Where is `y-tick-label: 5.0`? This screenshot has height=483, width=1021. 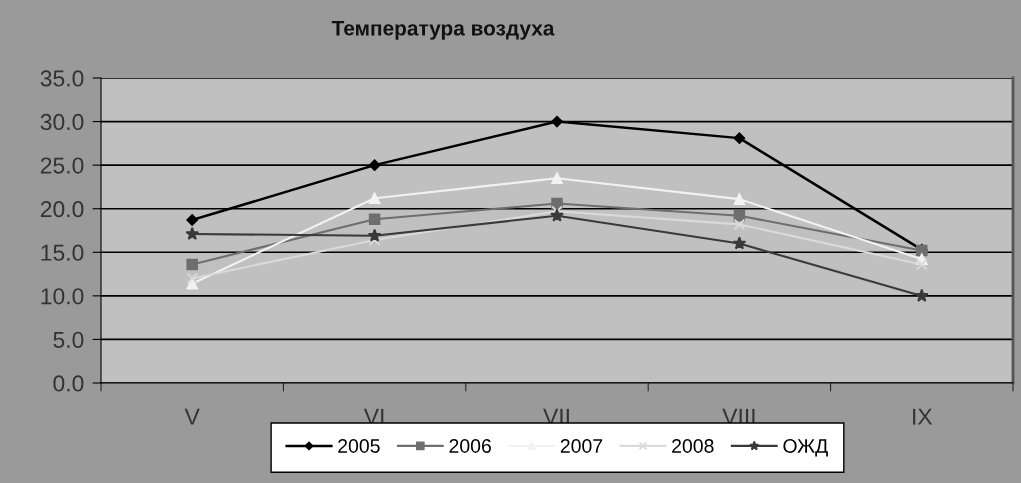 y-tick-label: 5.0 is located at coordinates (68, 339).